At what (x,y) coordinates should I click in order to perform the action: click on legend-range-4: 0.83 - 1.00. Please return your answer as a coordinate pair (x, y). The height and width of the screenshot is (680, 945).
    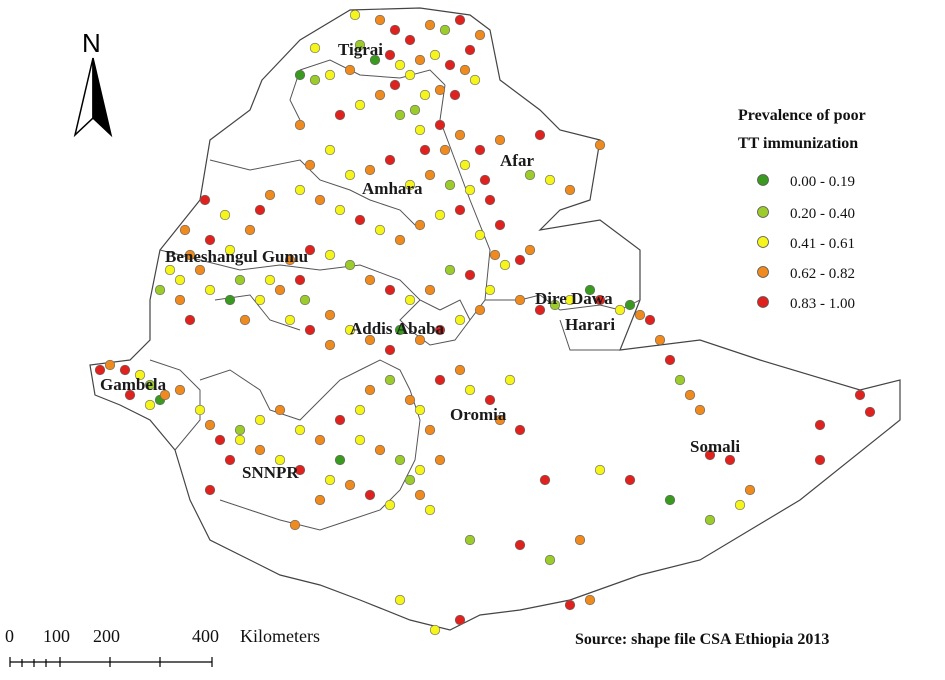
    Looking at the image, I should click on (822, 304).